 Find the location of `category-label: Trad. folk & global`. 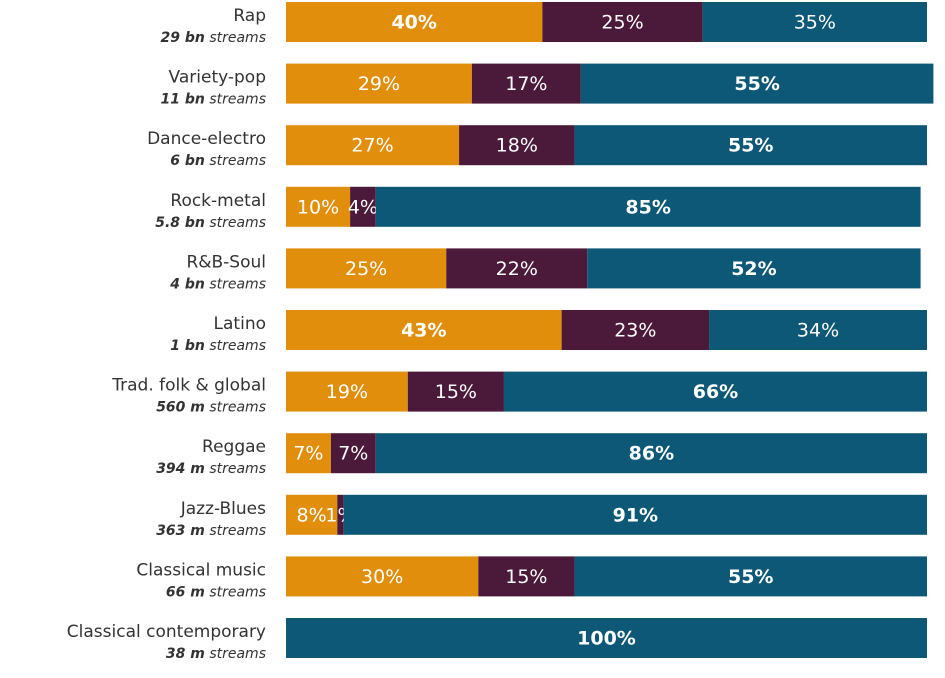

category-label: Trad. folk & global is located at coordinates (188, 386).